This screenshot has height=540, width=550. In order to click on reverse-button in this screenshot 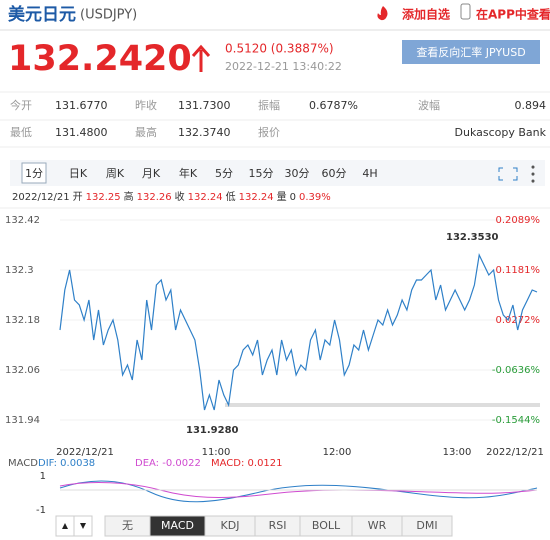, I will do `click(471, 52)`.